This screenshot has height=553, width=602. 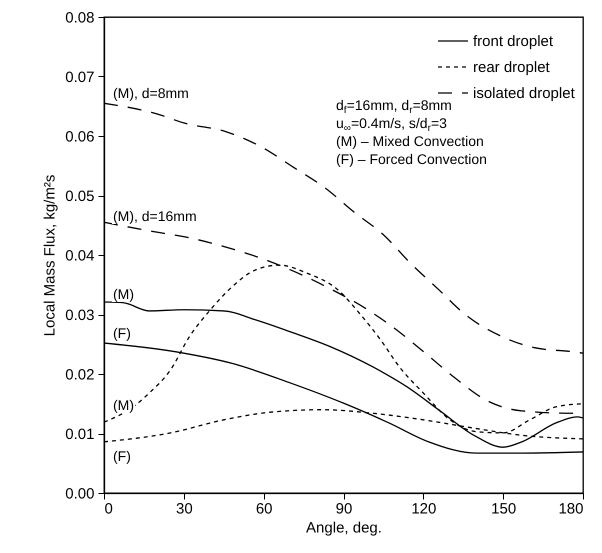 I want to click on y-tick-label: 0.00, so click(x=79, y=494).